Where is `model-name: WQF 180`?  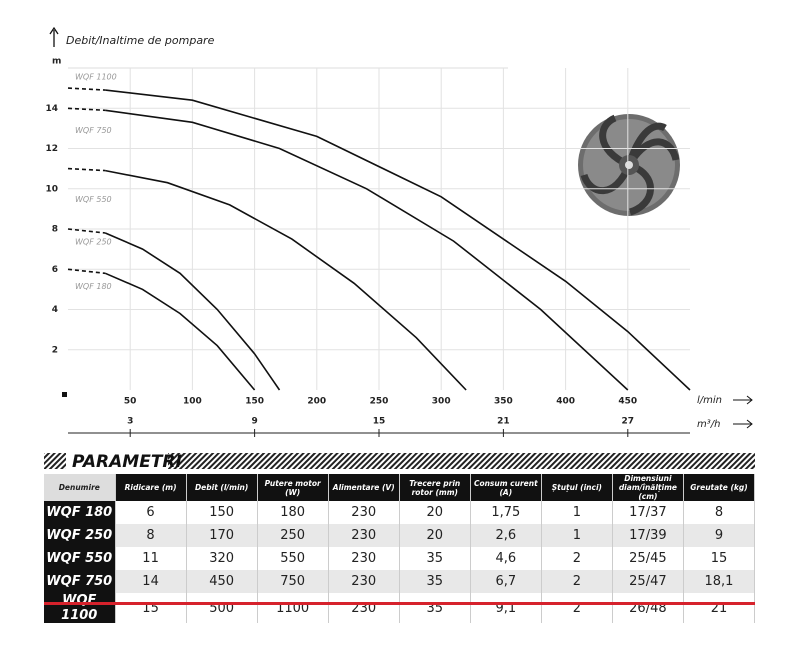 model-name: WQF 180 is located at coordinates (80, 512).